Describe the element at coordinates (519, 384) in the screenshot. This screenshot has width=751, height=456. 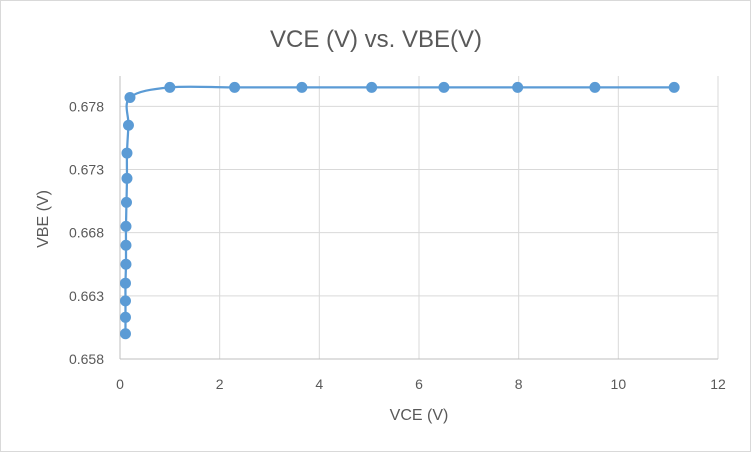
I see `x-tick-label: 8` at that location.